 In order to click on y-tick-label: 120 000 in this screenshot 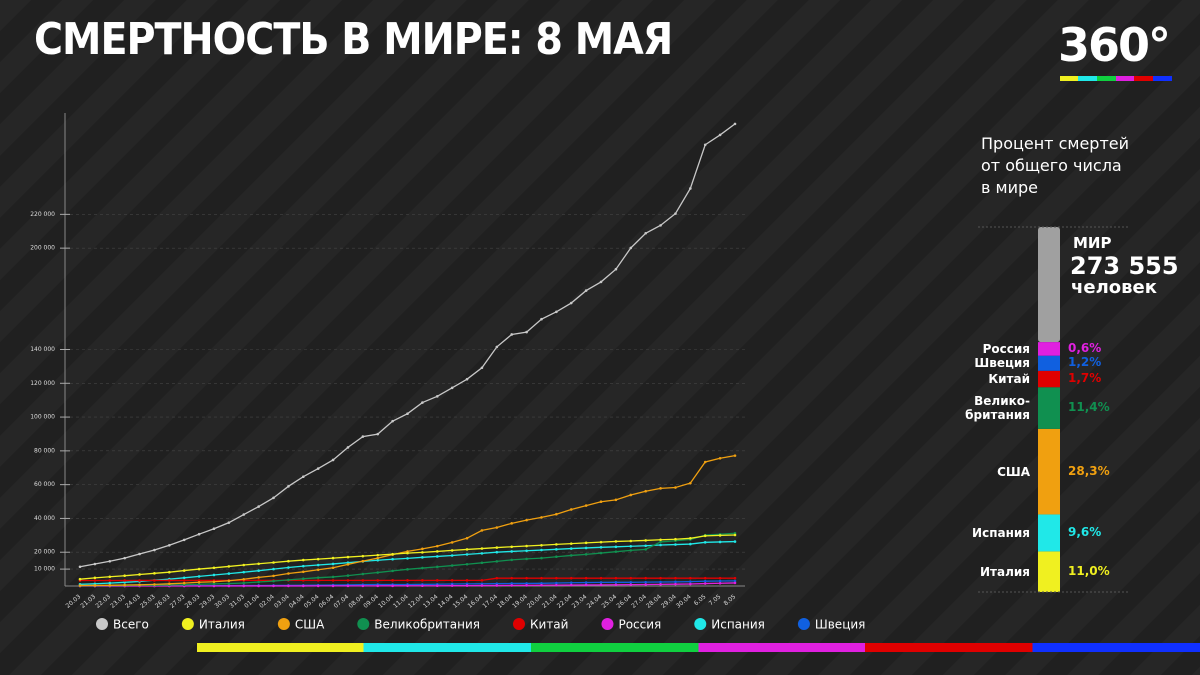, I will do `click(42, 383)`.